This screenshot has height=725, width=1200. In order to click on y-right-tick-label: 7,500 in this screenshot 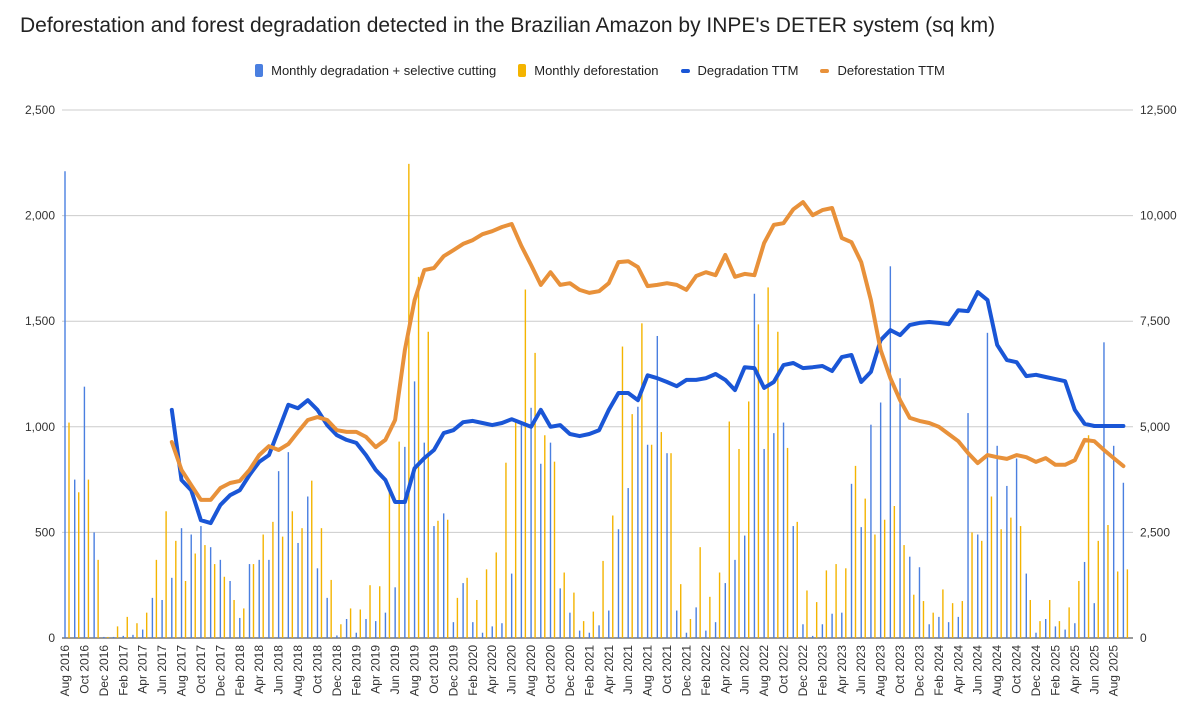, I will do `click(1155, 321)`.